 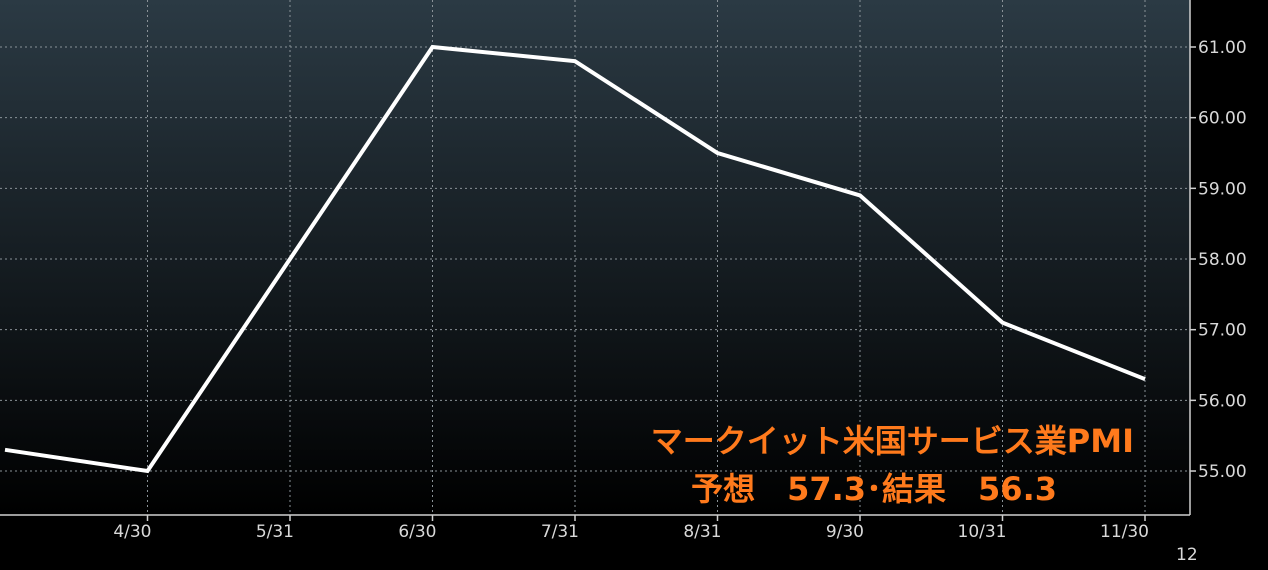 What do you see at coordinates (560, 532) in the screenshot?
I see `x-tick-label: 7/31` at bounding box center [560, 532].